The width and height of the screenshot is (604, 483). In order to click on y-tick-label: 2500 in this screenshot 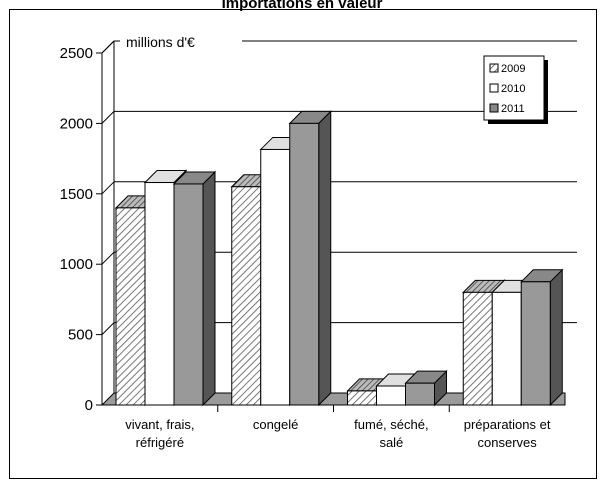, I will do `click(76, 53)`.